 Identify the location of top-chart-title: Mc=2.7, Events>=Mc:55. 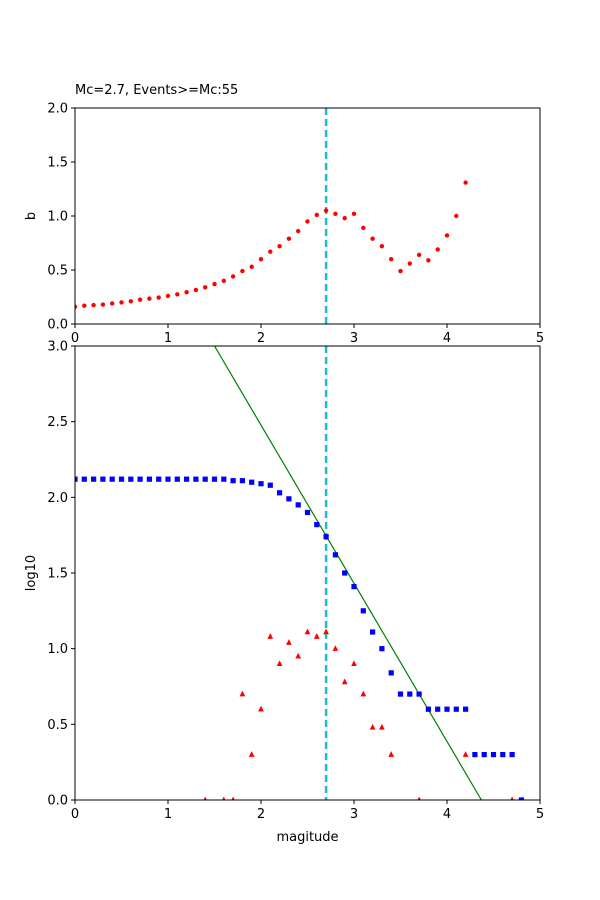
(156, 90).